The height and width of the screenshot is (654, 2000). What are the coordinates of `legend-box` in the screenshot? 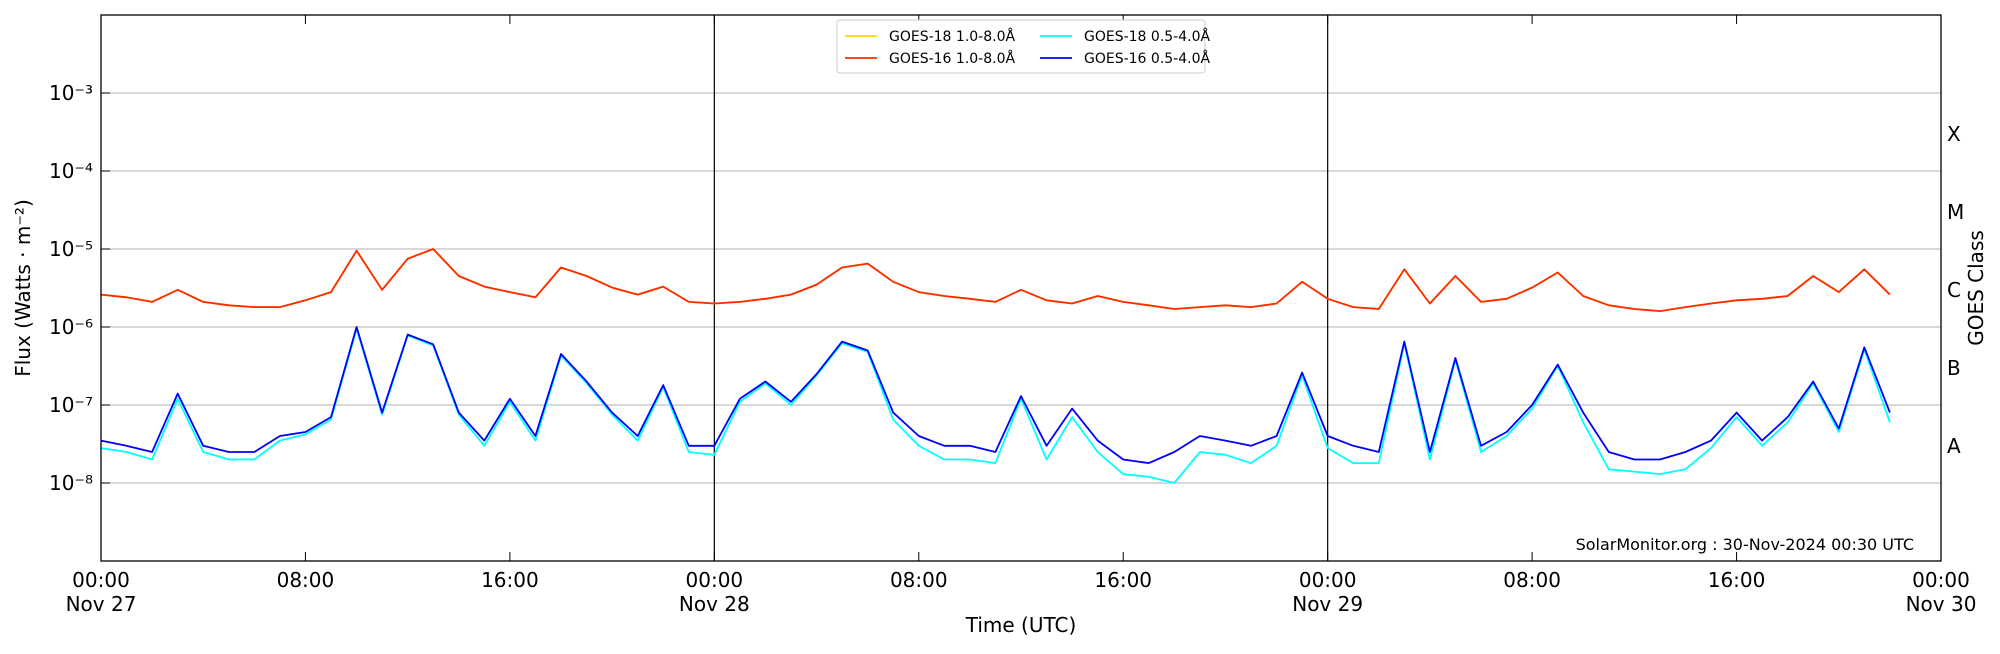 It's located at (1021, 46).